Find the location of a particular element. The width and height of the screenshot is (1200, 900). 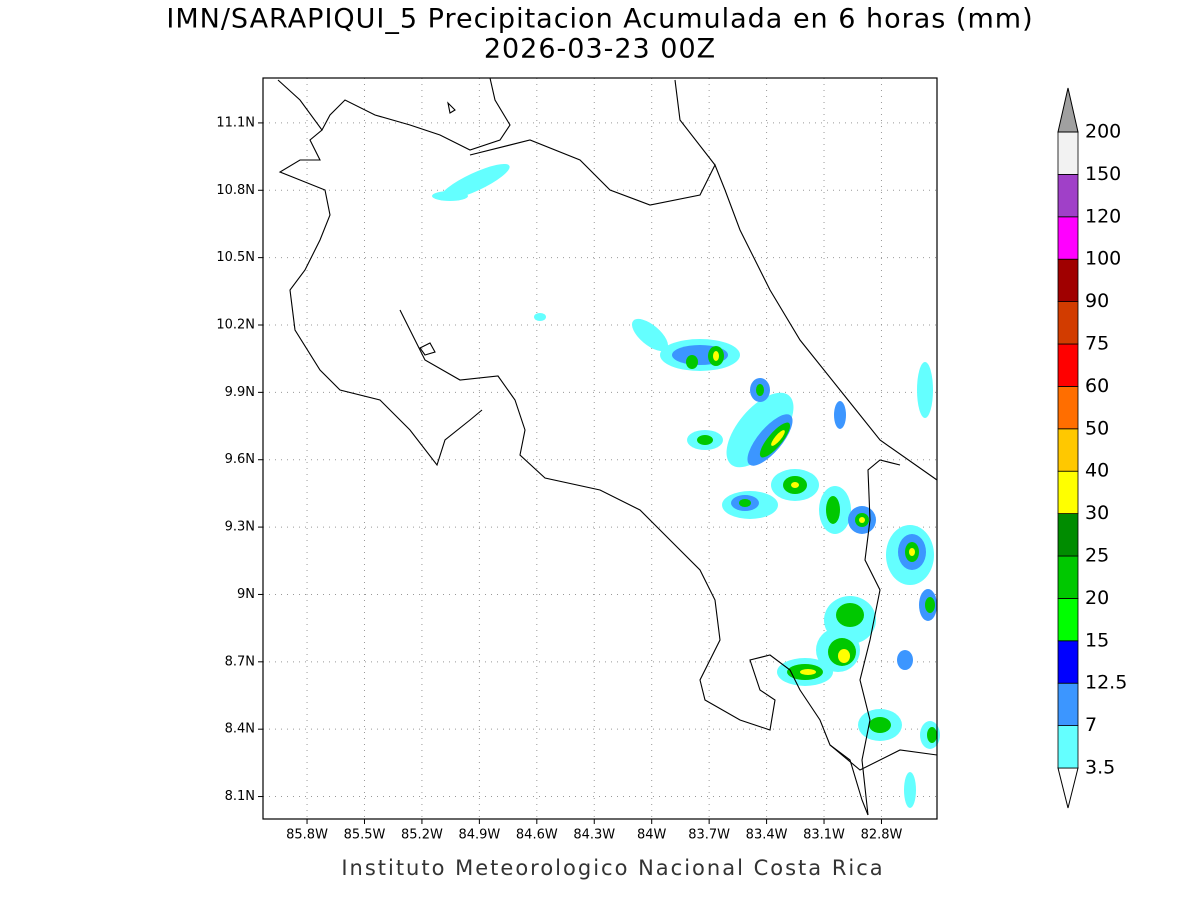

x-tick-label: 84W is located at coordinates (652, 835).